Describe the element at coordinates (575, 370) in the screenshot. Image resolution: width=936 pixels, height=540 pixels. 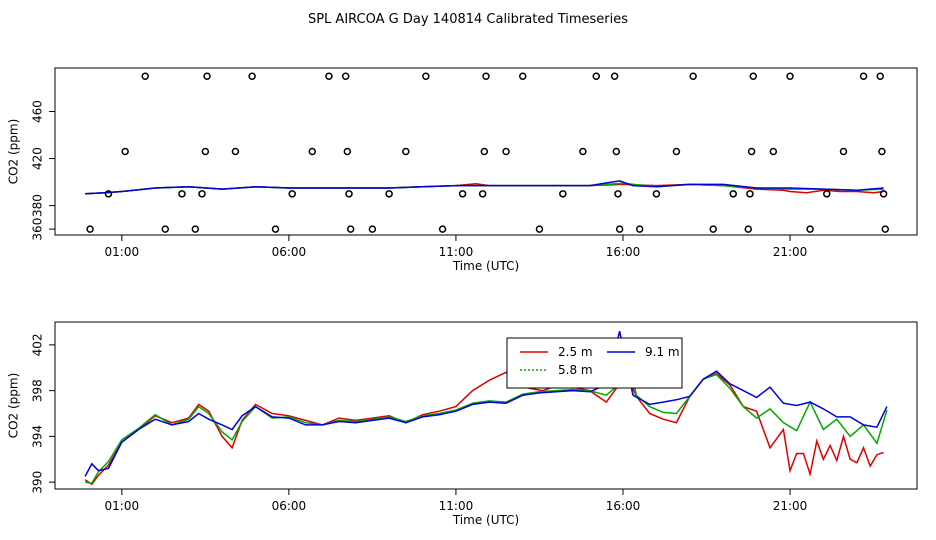
I see `legend-label: 5.8 m` at that location.